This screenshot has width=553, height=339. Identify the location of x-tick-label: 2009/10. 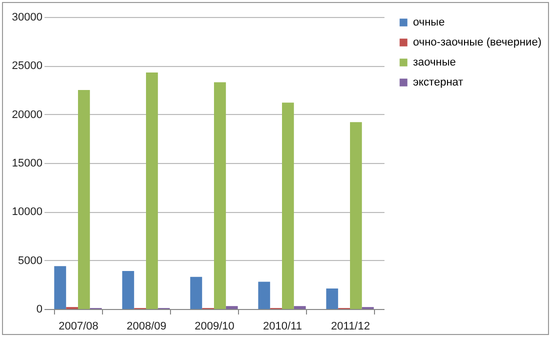
(214, 326).